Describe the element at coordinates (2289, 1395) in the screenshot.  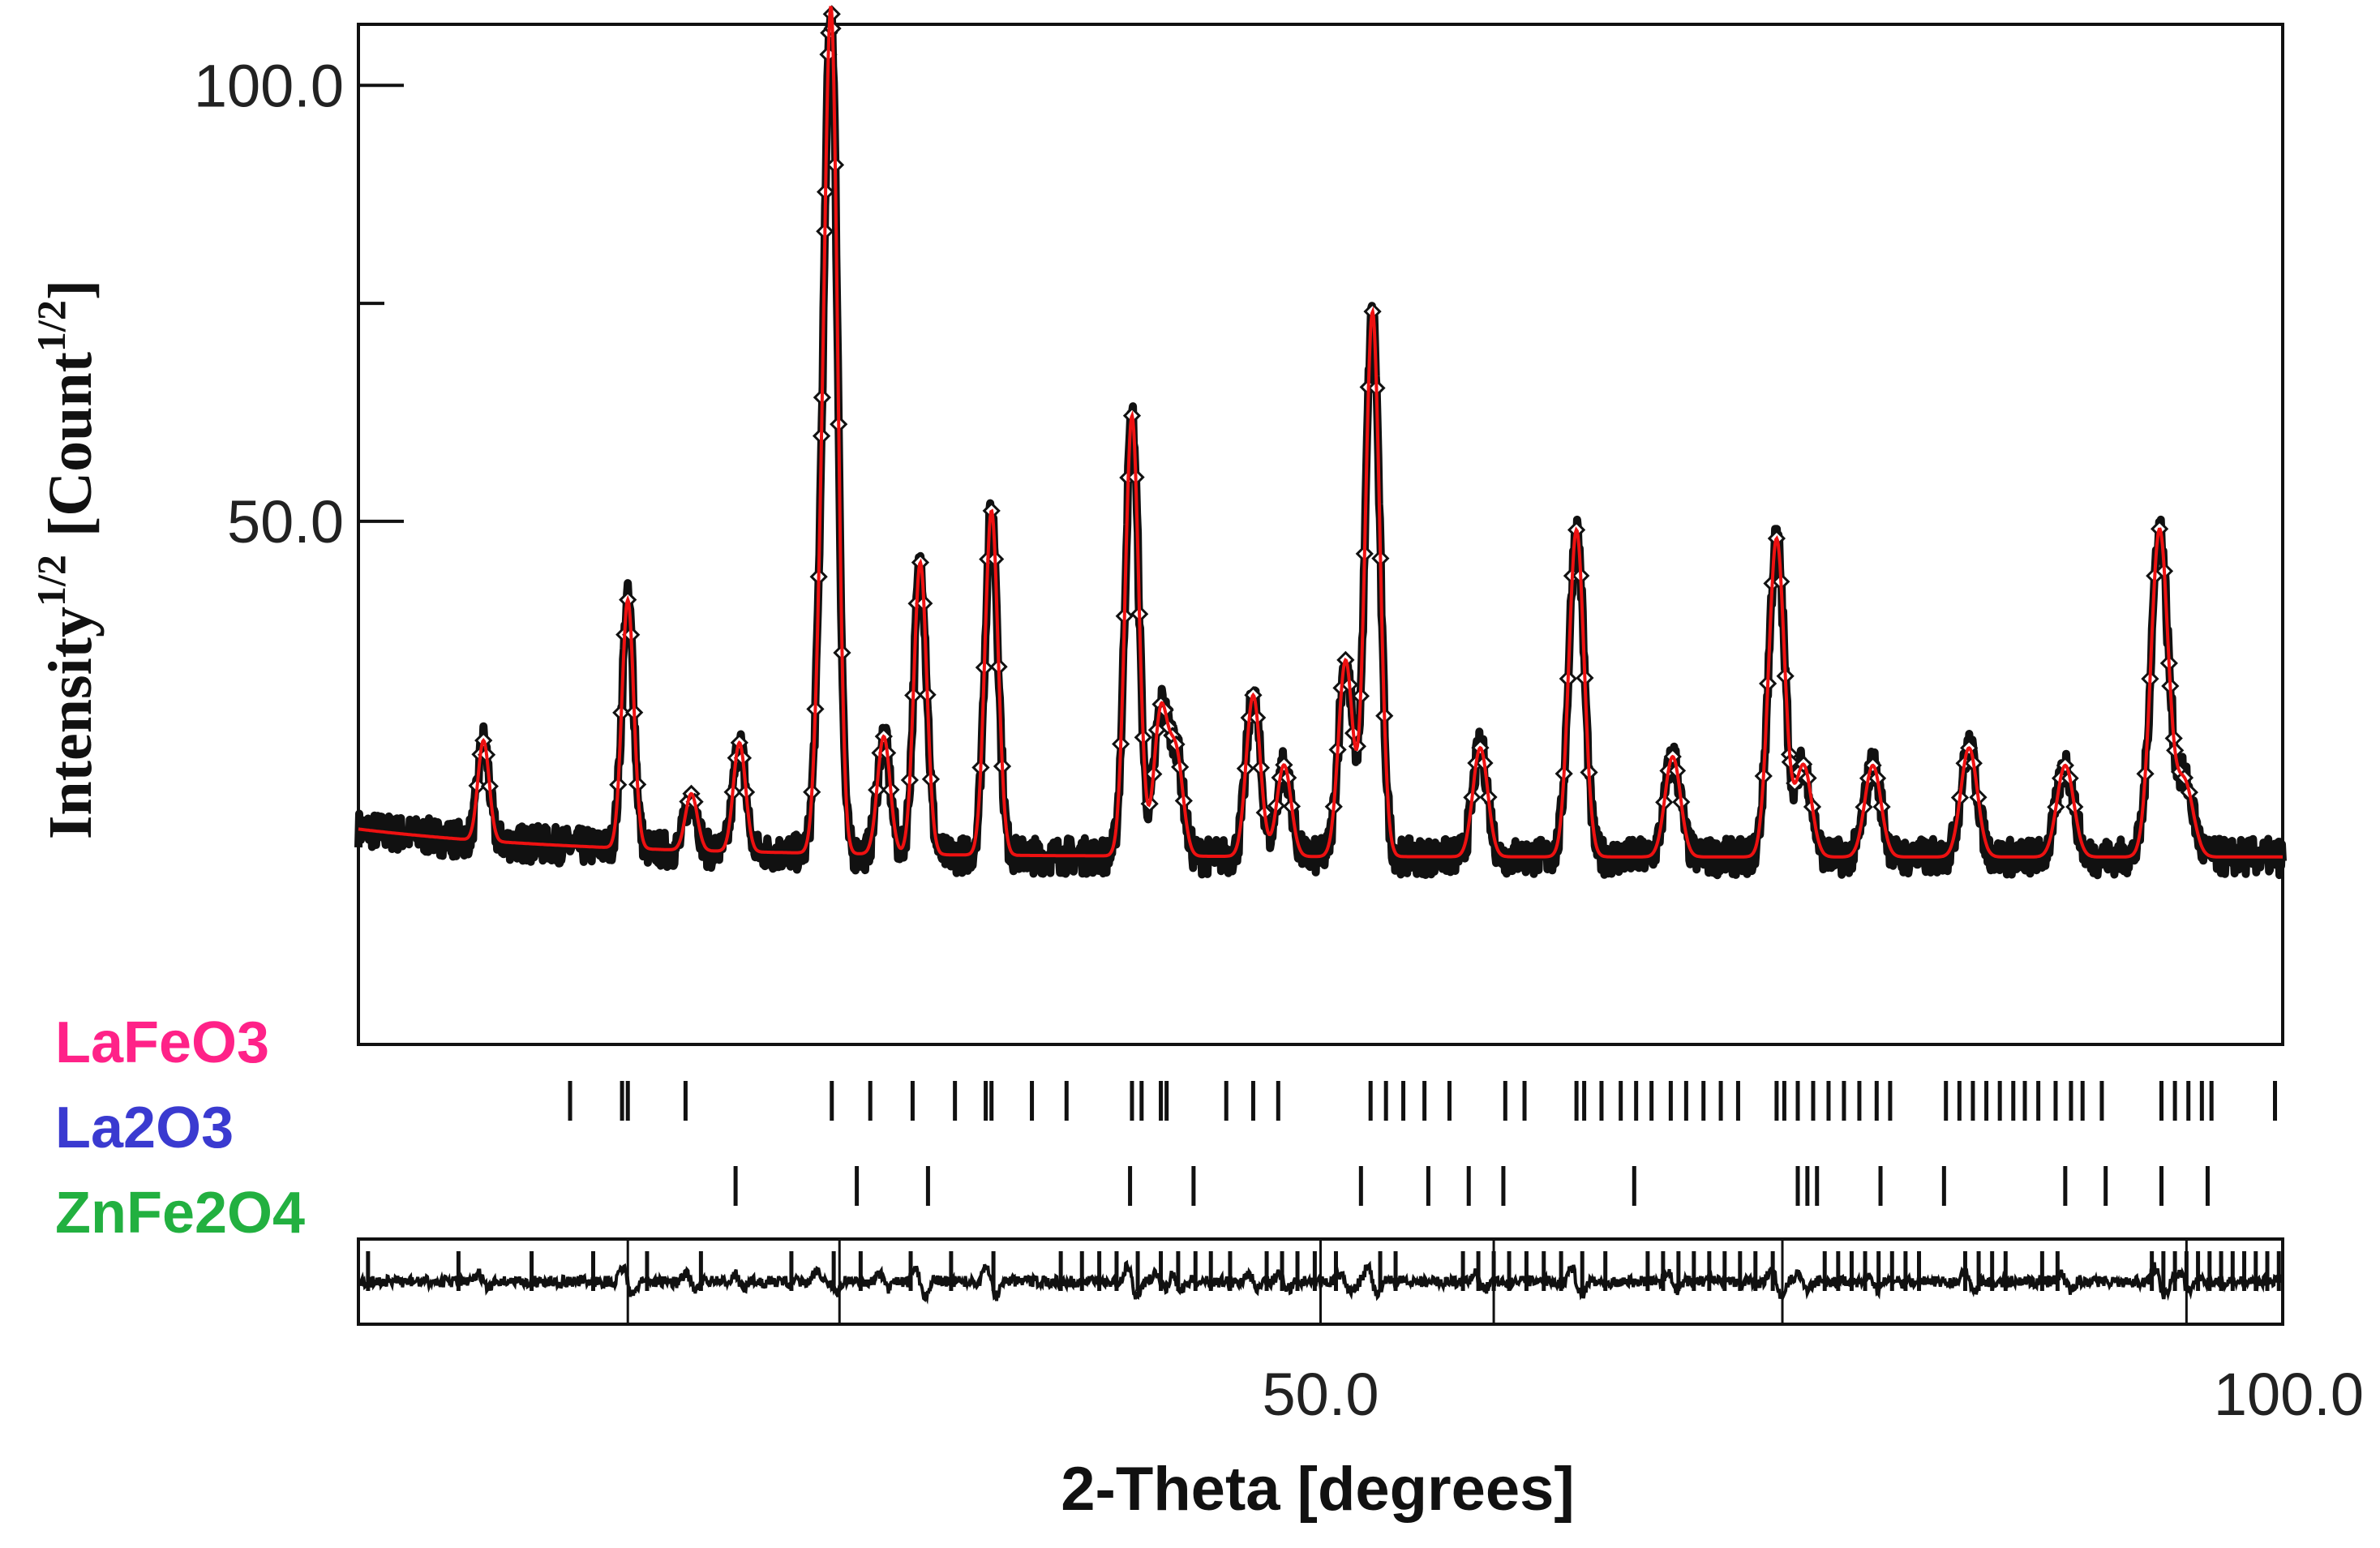
I see `x-tick-label: 100.0` at that location.